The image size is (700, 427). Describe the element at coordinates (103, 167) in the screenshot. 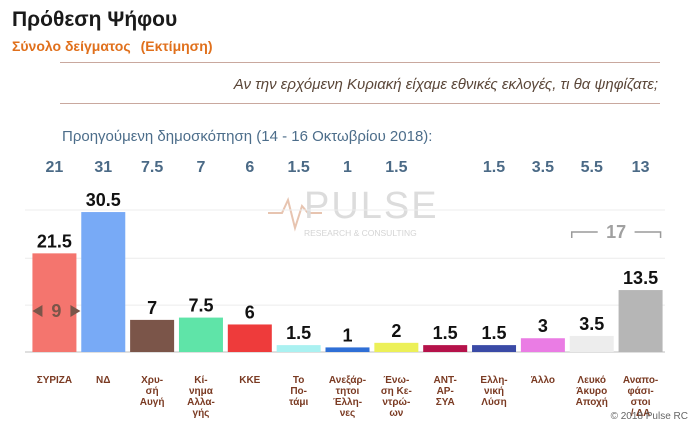

I see `previous-value: 31` at that location.